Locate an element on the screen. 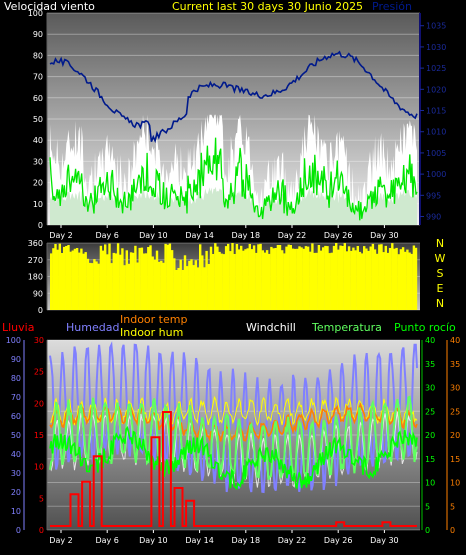  x-tick-label: Day 18 is located at coordinates (246, 540).